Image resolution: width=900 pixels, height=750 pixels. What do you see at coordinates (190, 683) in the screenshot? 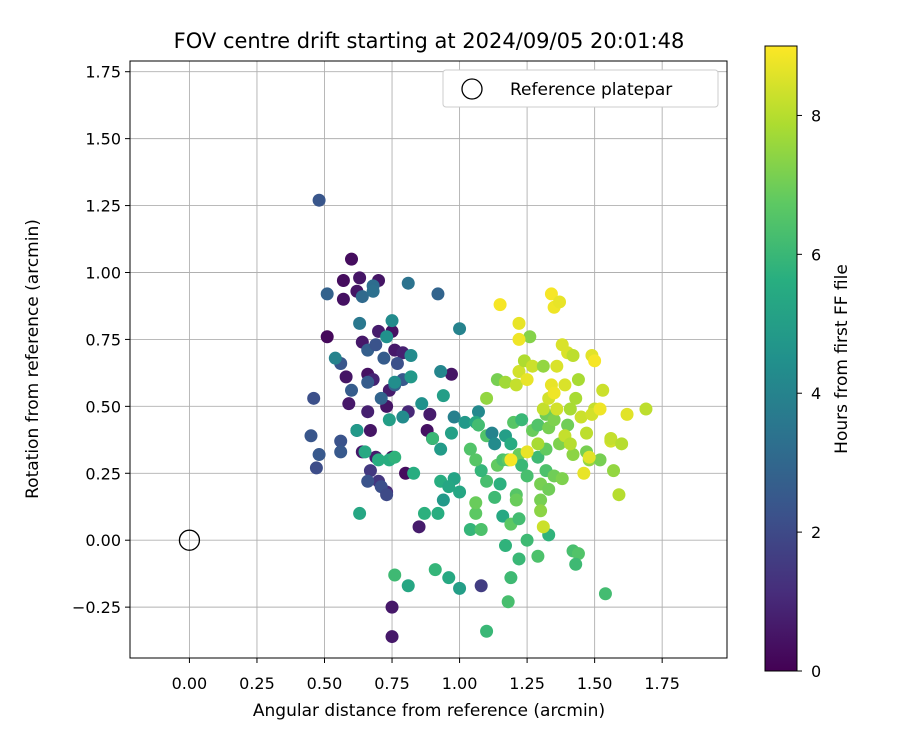
I see `x-tick-label: 0.00` at bounding box center [190, 683].